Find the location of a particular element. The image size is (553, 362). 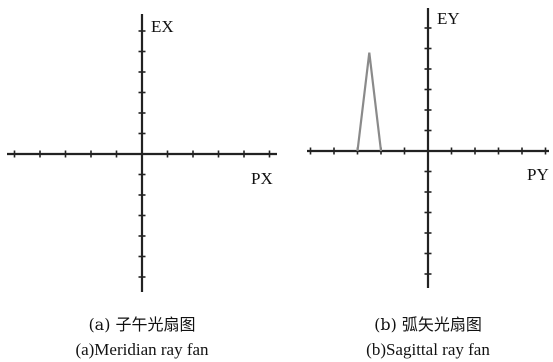

meridian-vertical-axis-label: EX is located at coordinates (162, 26).